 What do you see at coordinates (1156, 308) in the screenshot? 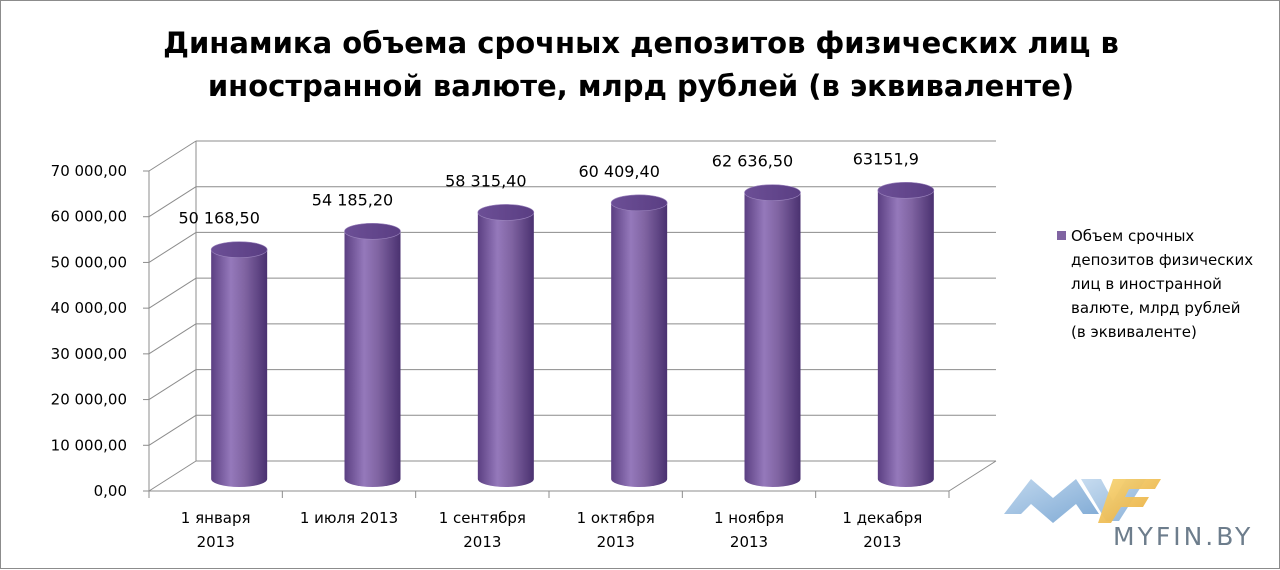
I see `legend-label: валюте, млрд рублей` at bounding box center [1156, 308].